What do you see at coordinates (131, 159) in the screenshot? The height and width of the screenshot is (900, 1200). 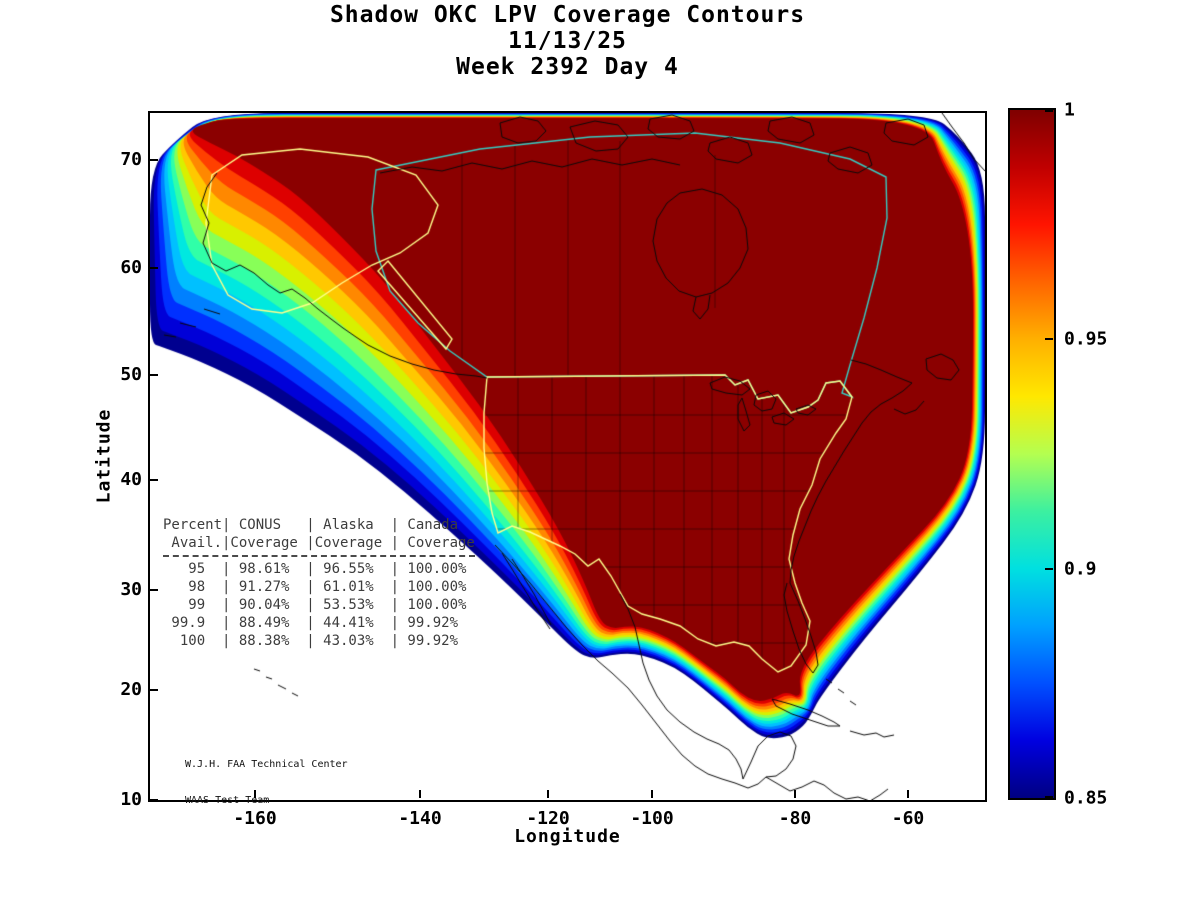 I see `y-tick-label: 70` at bounding box center [131, 159].